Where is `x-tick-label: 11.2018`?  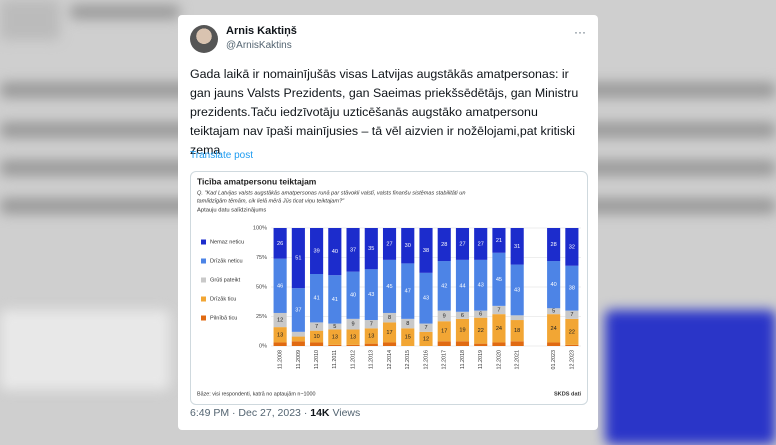 x-tick-label: 11.2018 is located at coordinates (463, 359).